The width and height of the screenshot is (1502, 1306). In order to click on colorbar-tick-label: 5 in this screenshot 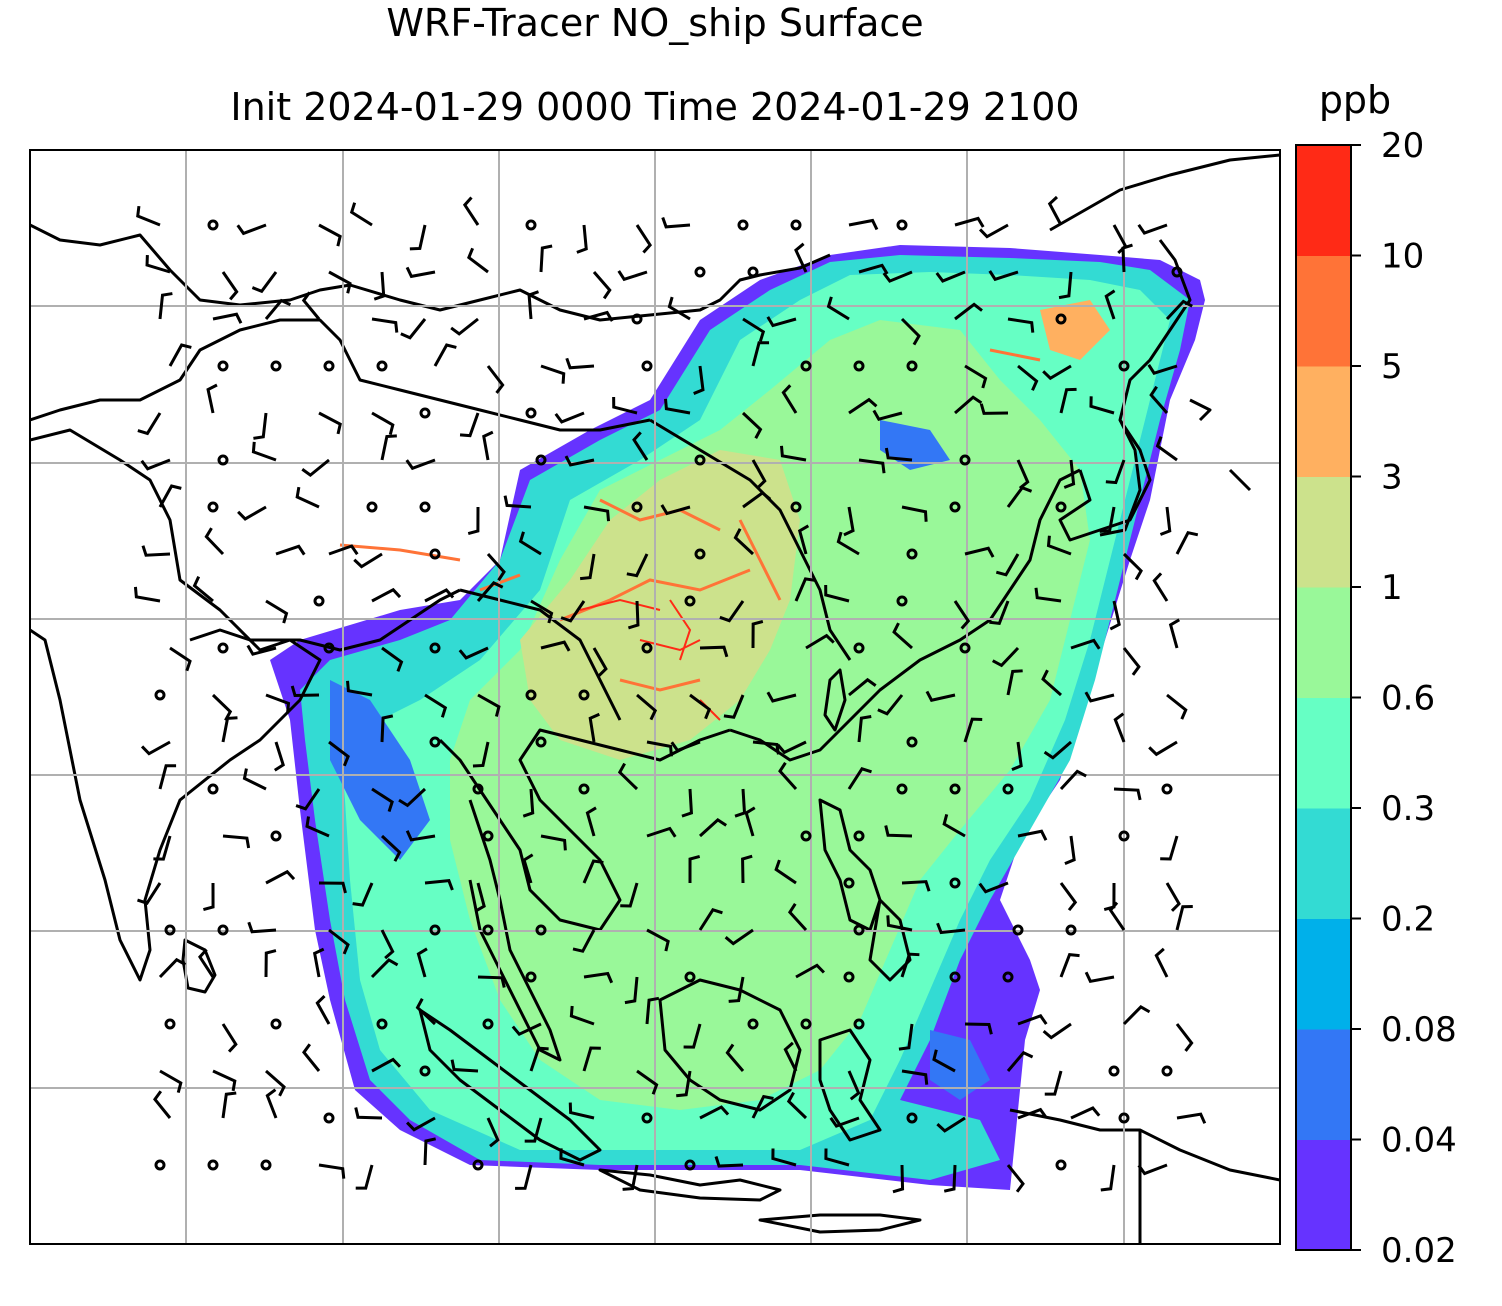, I will do `click(1392, 367)`.